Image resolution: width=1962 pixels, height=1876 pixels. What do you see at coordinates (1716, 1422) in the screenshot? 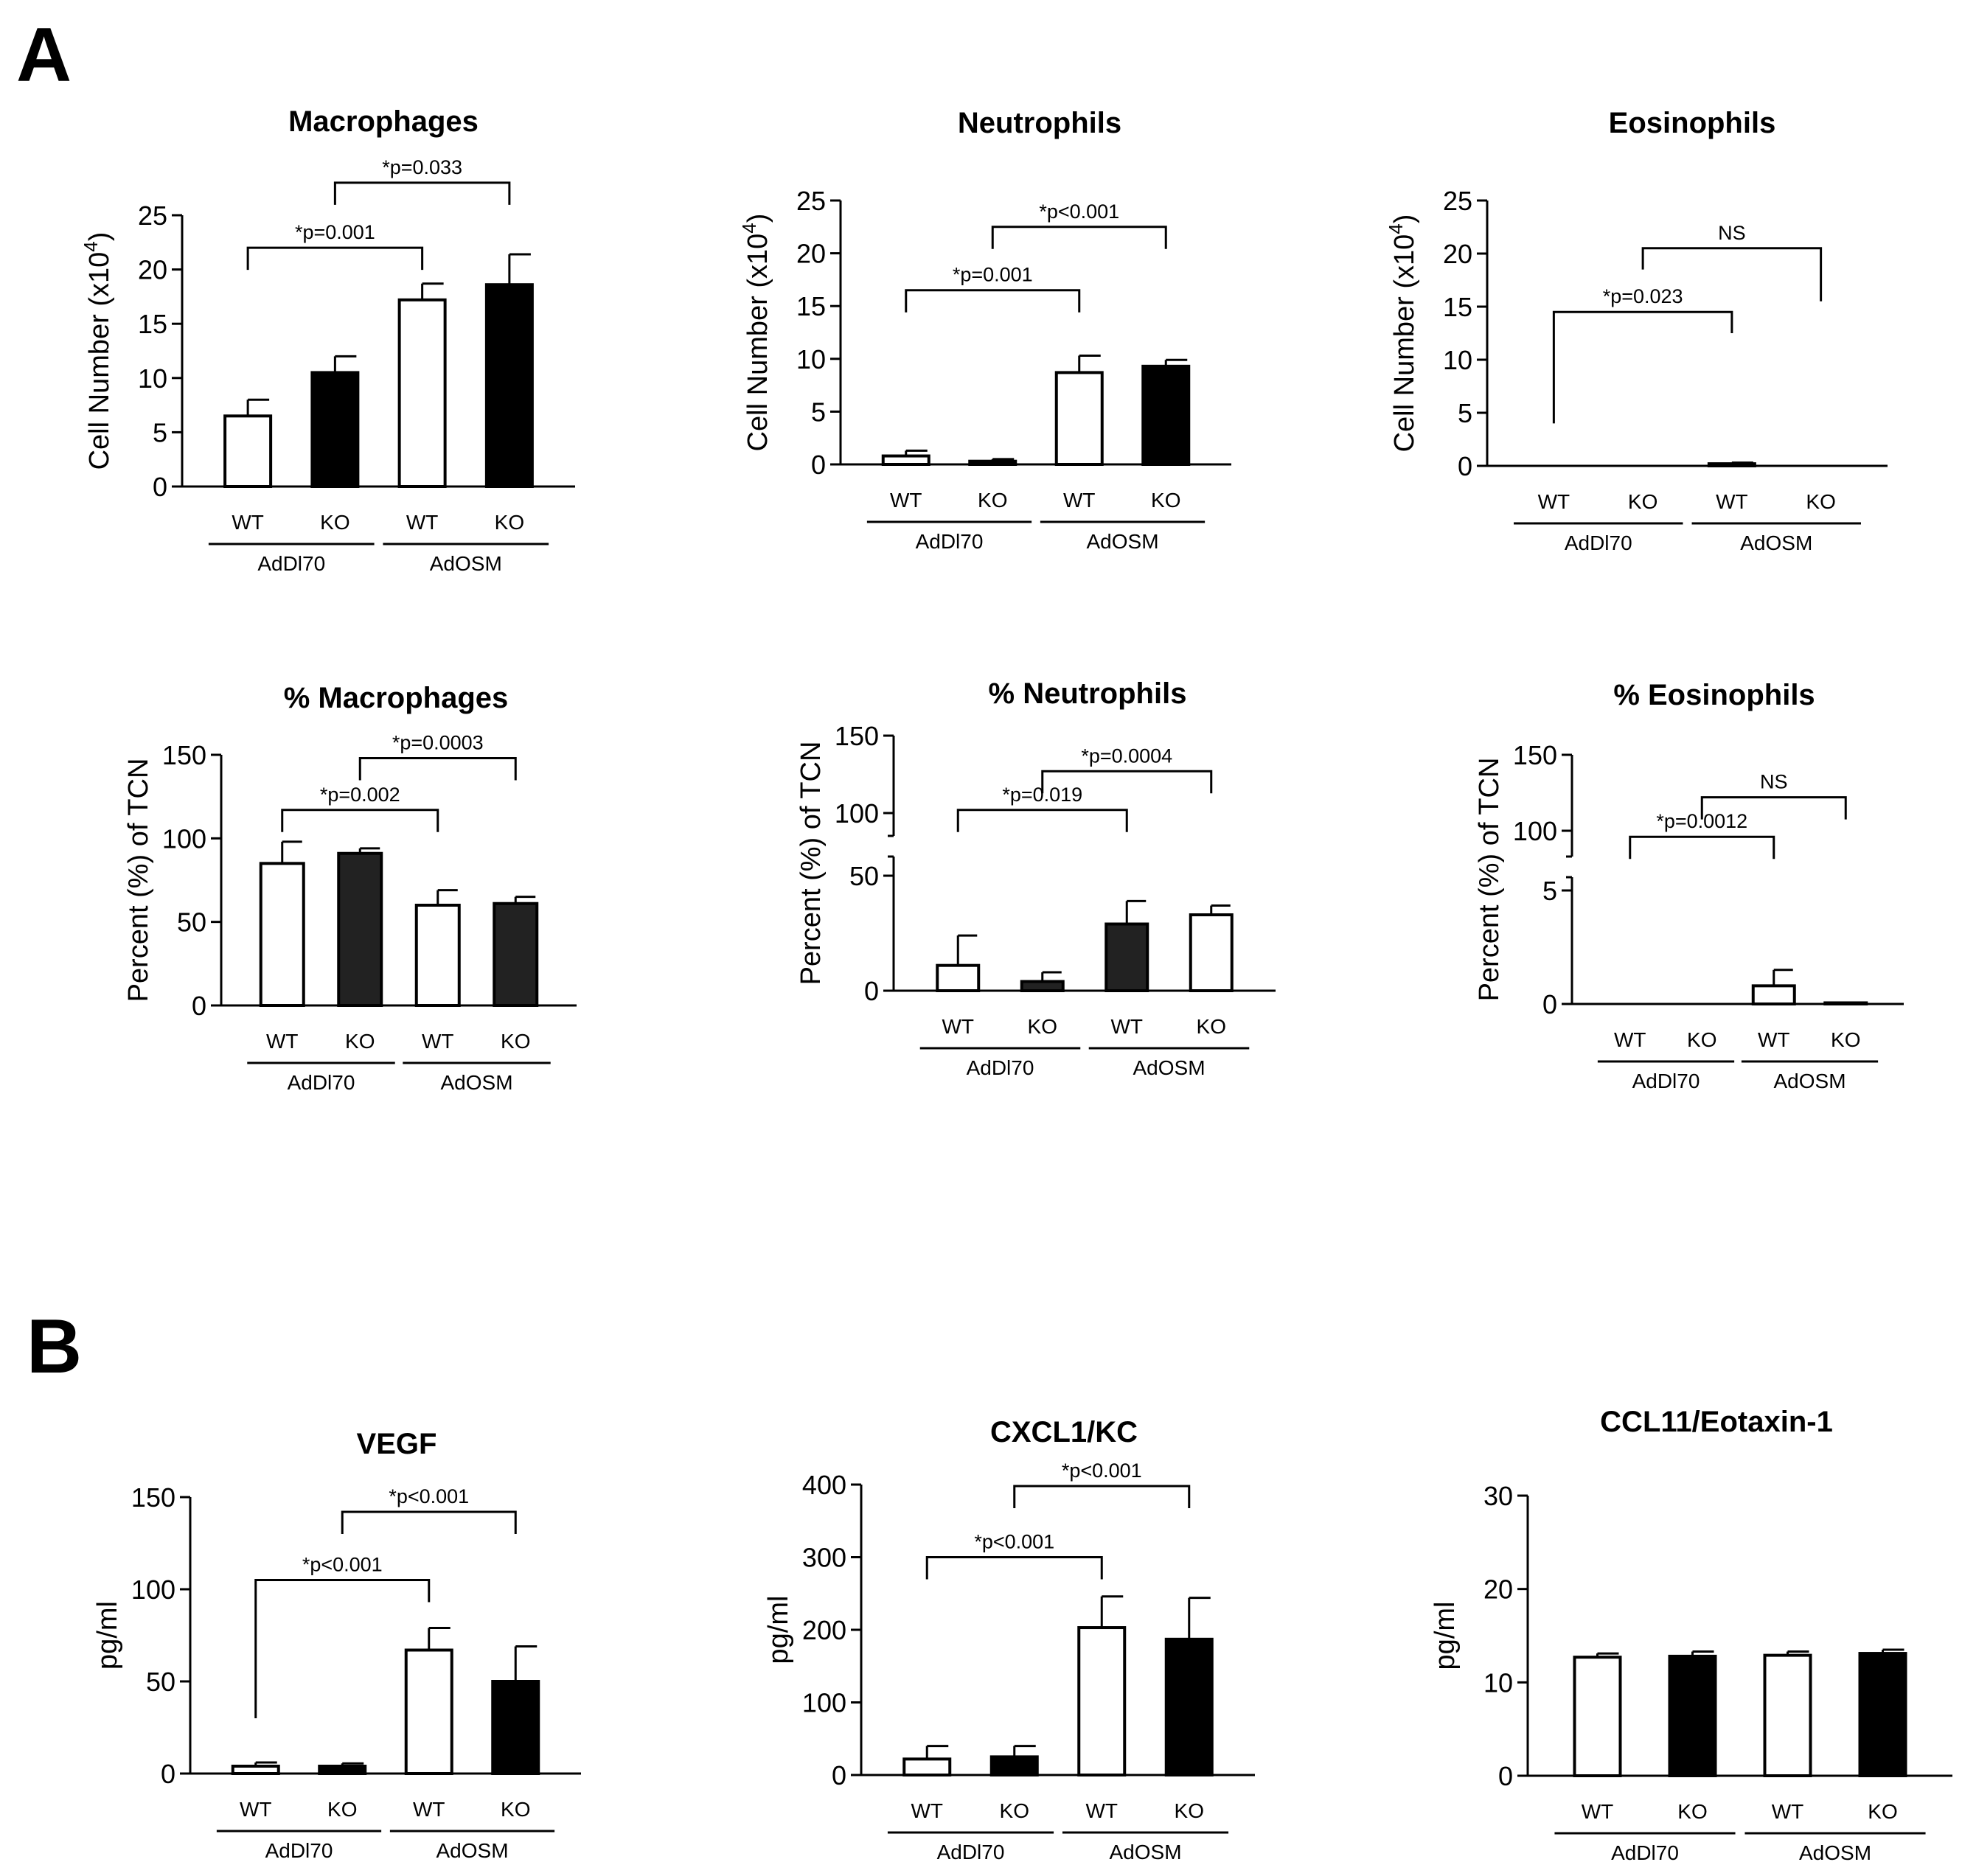
I see `chart-title: CCL11/Eotaxin-1` at bounding box center [1716, 1422].